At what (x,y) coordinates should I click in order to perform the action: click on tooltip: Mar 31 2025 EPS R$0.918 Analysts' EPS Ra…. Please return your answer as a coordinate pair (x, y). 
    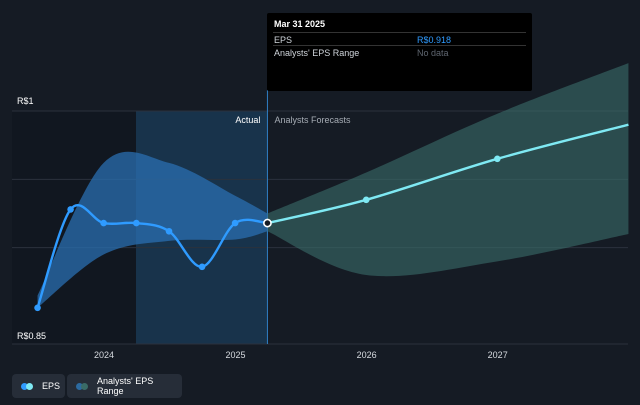
    Looking at the image, I should click on (399, 52).